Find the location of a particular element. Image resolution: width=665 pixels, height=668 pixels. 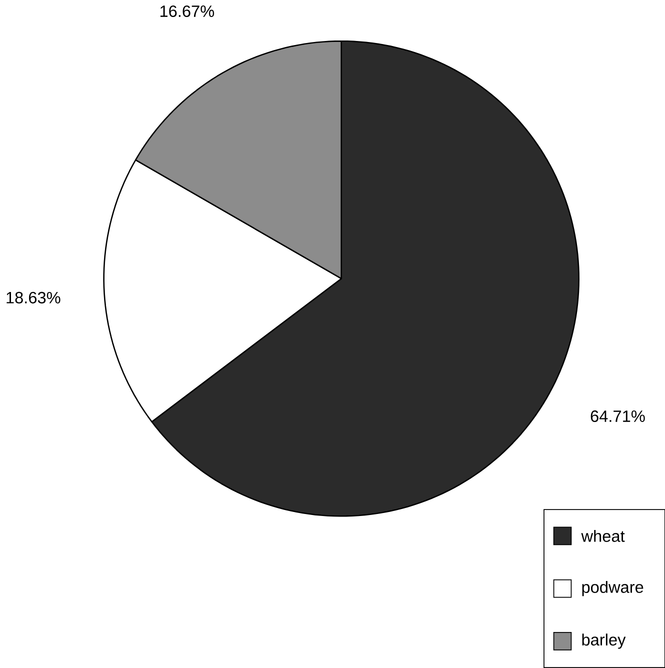

legend-label: podware is located at coordinates (613, 588).